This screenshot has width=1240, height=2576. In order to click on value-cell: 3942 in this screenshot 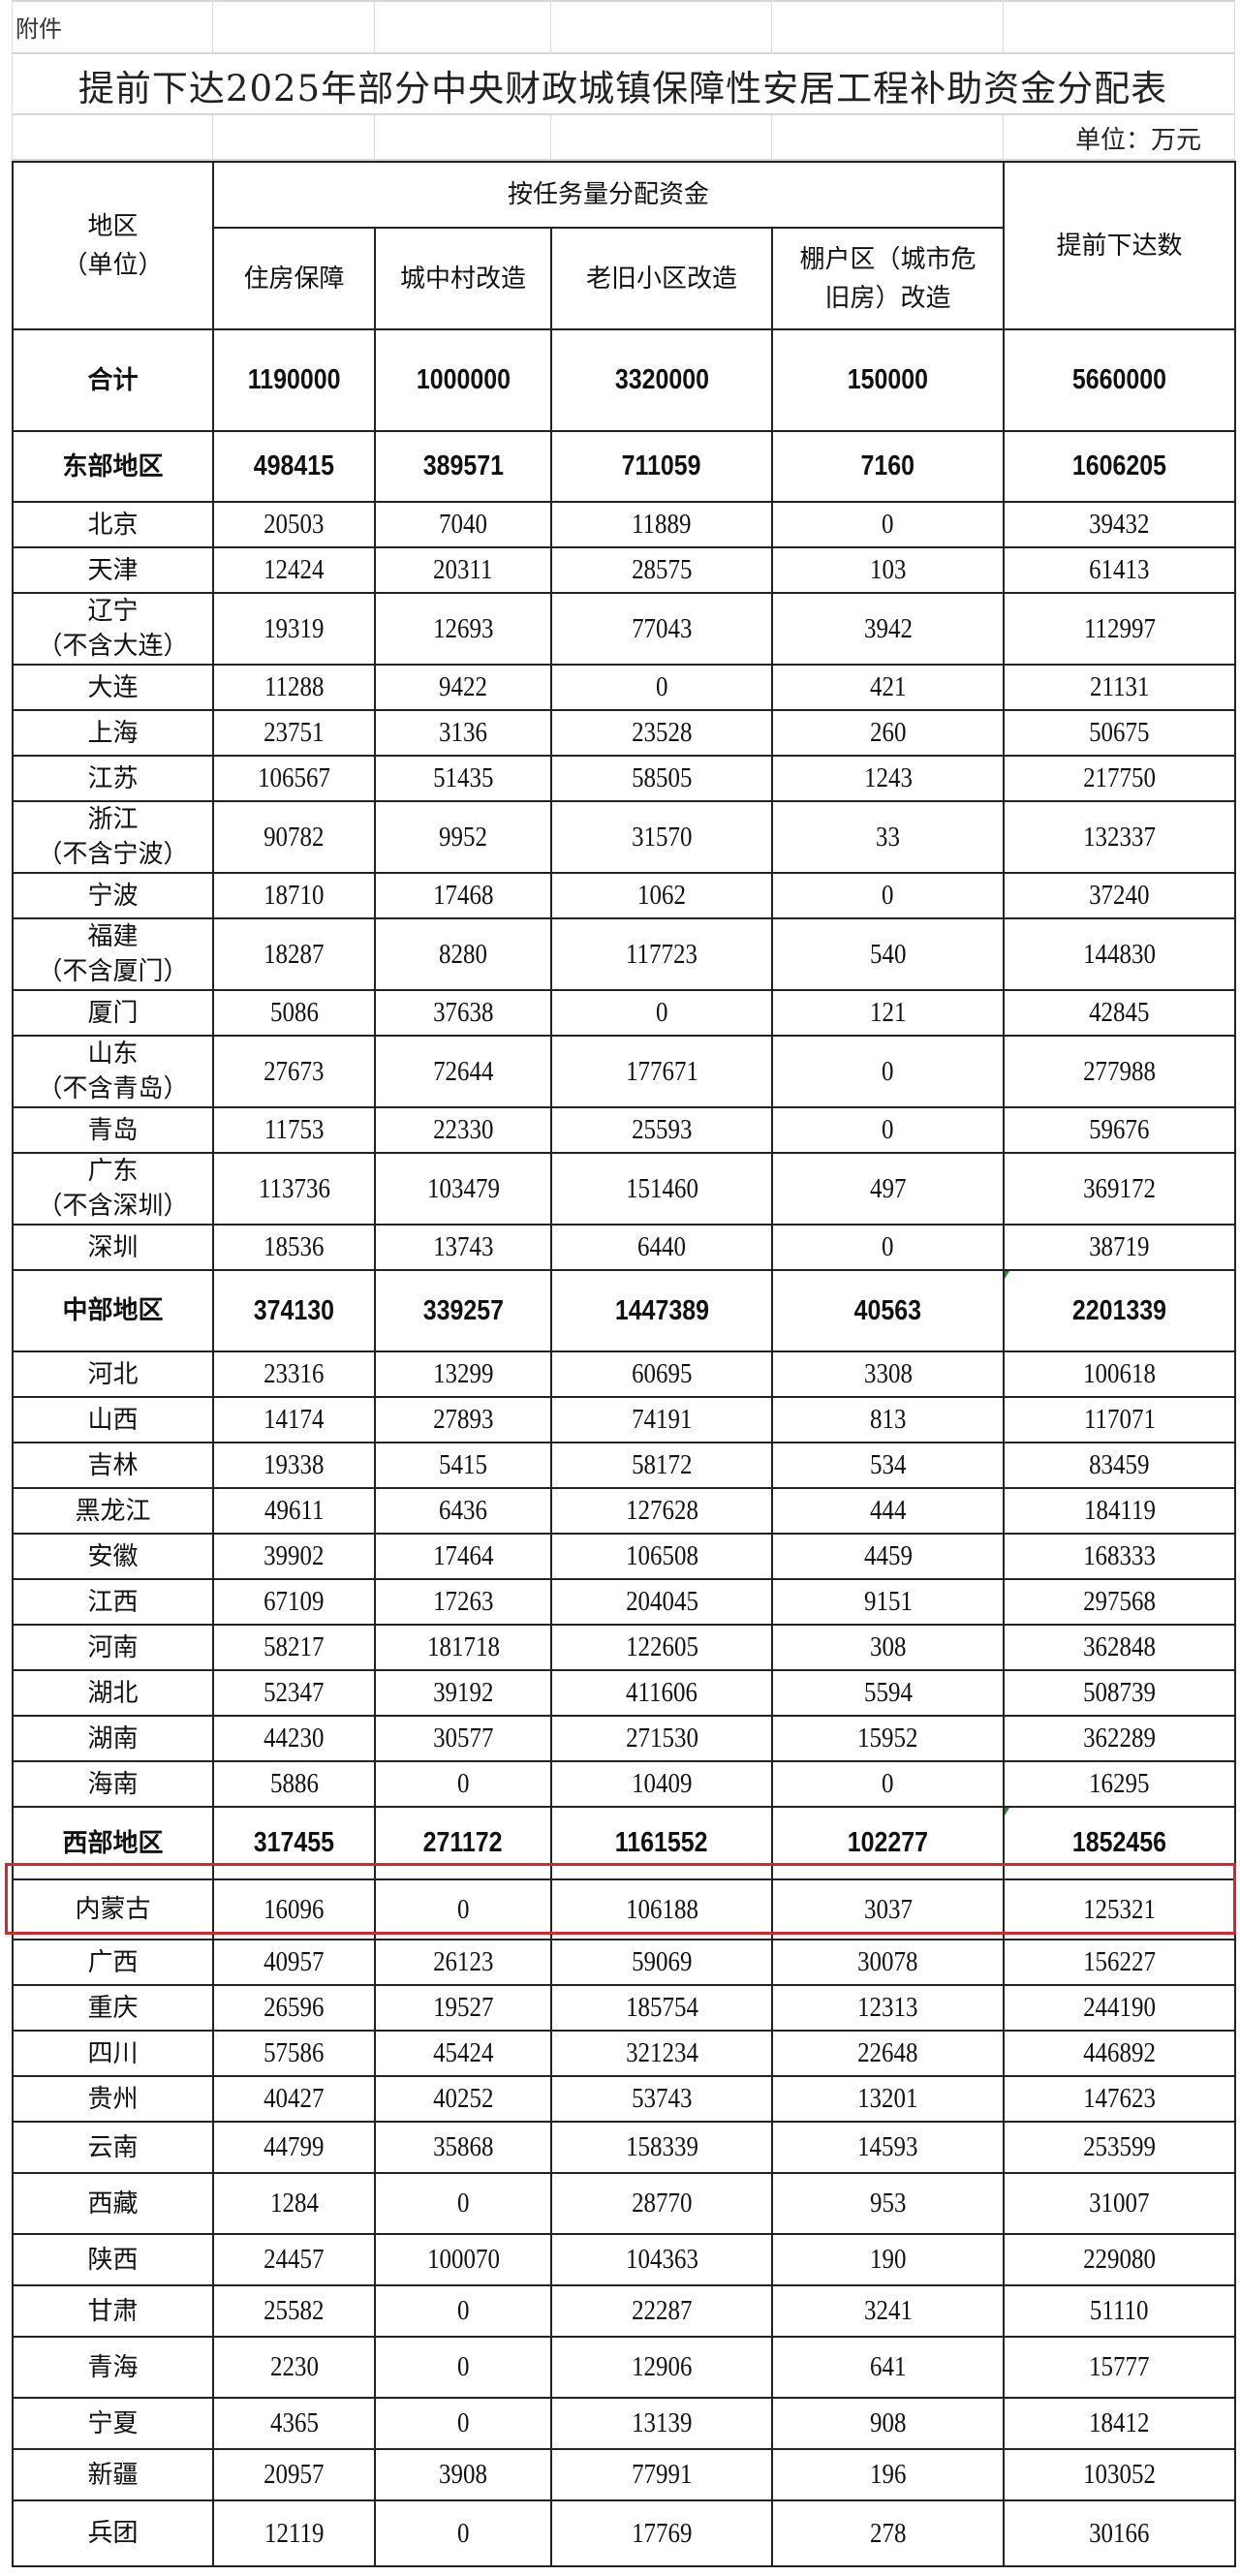, I will do `click(888, 629)`.